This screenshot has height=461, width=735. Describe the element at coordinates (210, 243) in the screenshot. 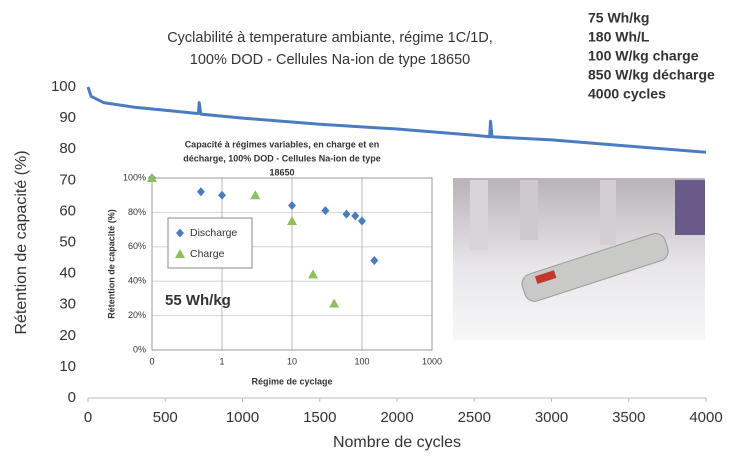

I see `legend-box` at that location.